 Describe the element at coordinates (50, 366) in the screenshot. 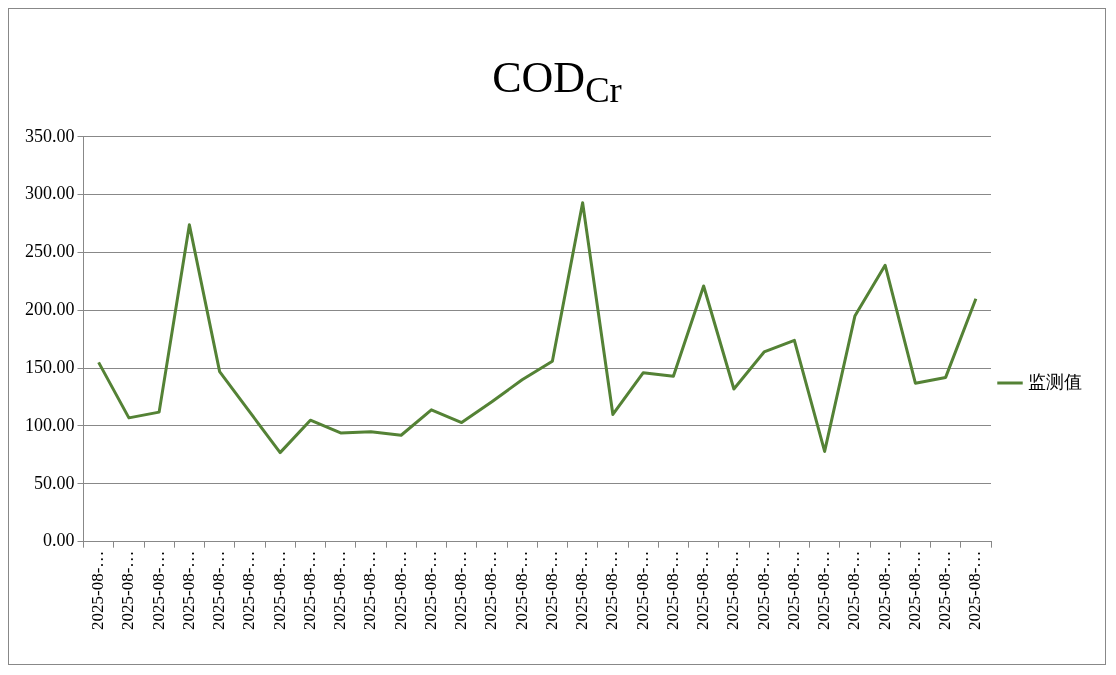

I see `y-tick-label: 150.00` at that location.